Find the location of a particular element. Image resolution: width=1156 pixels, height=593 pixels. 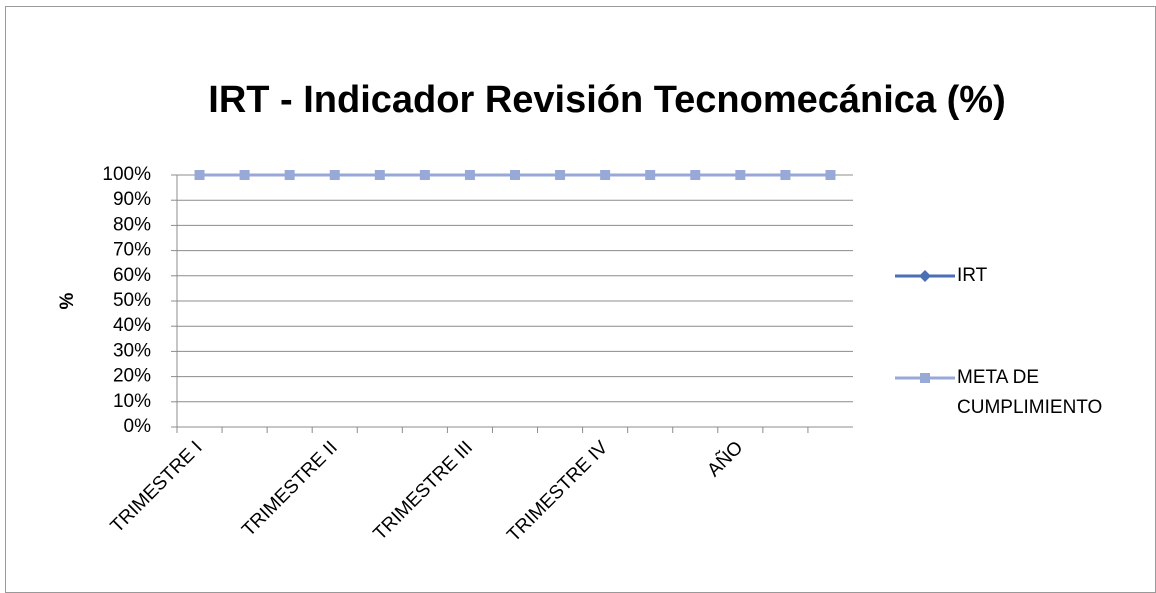

y-tick-label: 50% is located at coordinates (132, 300).